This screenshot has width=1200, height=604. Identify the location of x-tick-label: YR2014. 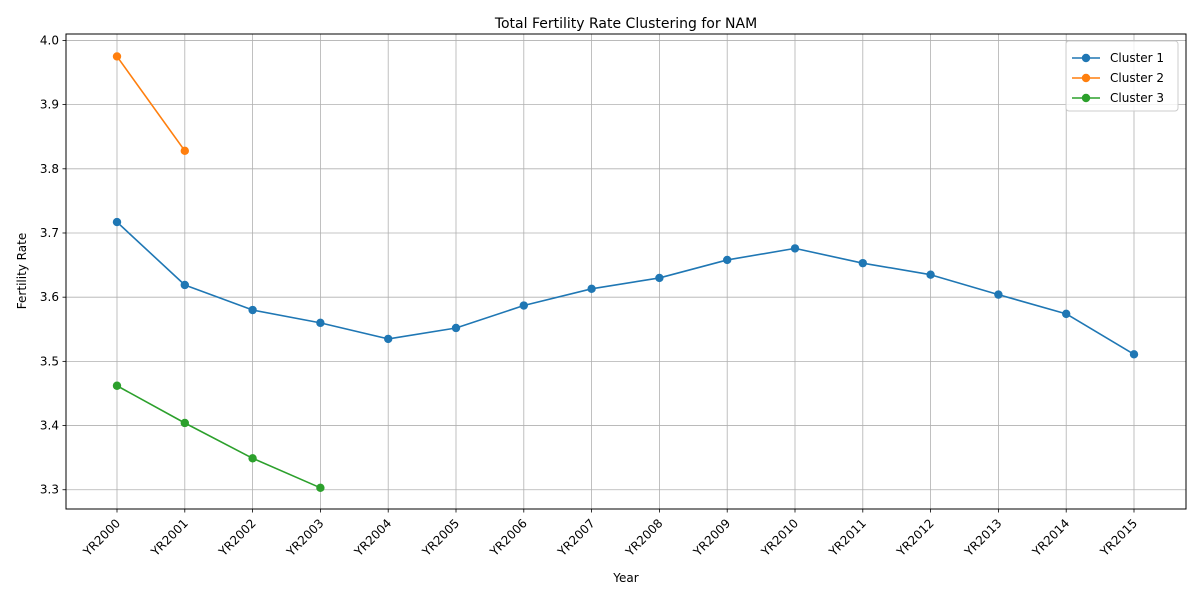
(1050, 537).